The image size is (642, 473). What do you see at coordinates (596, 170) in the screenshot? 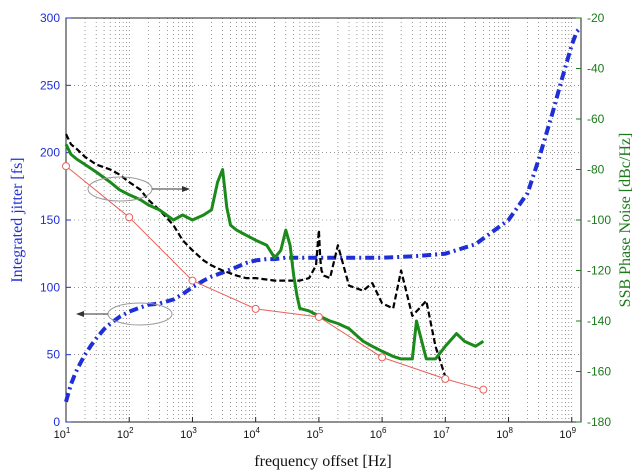
I see `y-tick-label-right: -80` at bounding box center [596, 170].